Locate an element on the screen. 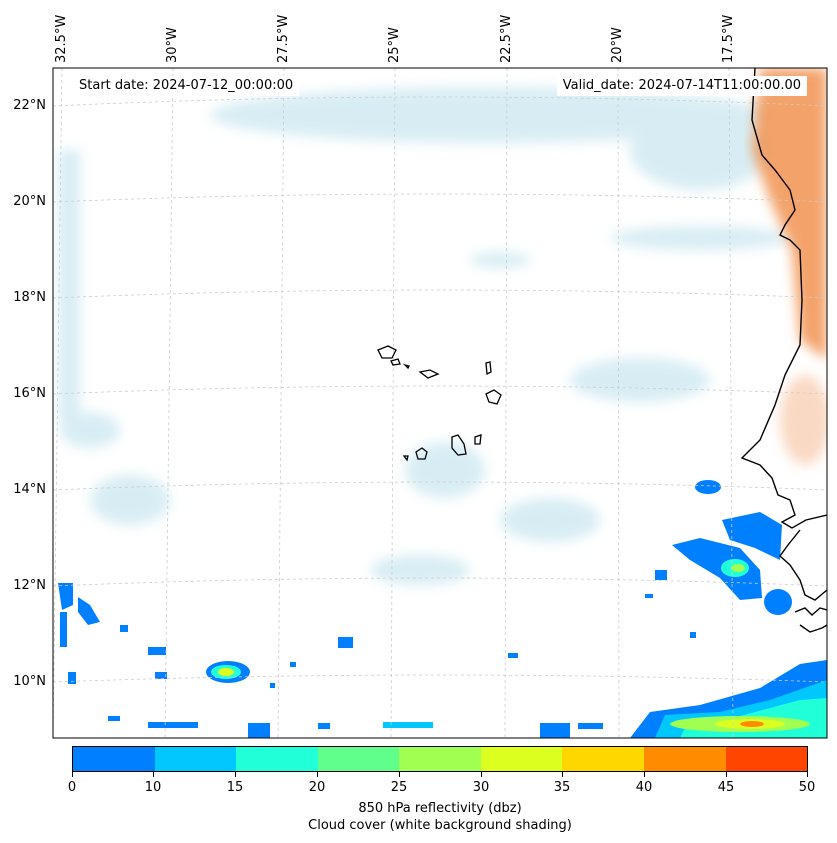  lat-label: 10°N is located at coordinates (29, 681).